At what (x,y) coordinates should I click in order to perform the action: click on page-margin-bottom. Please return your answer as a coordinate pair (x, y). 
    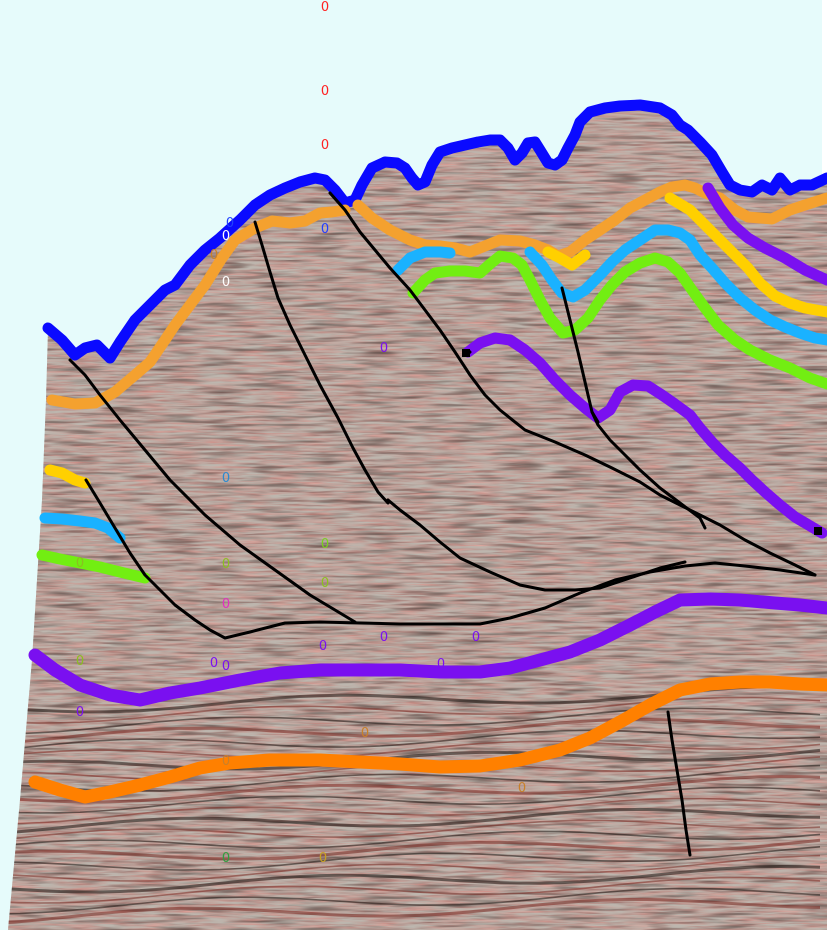
    Looking at the image, I should click on (413, 933).